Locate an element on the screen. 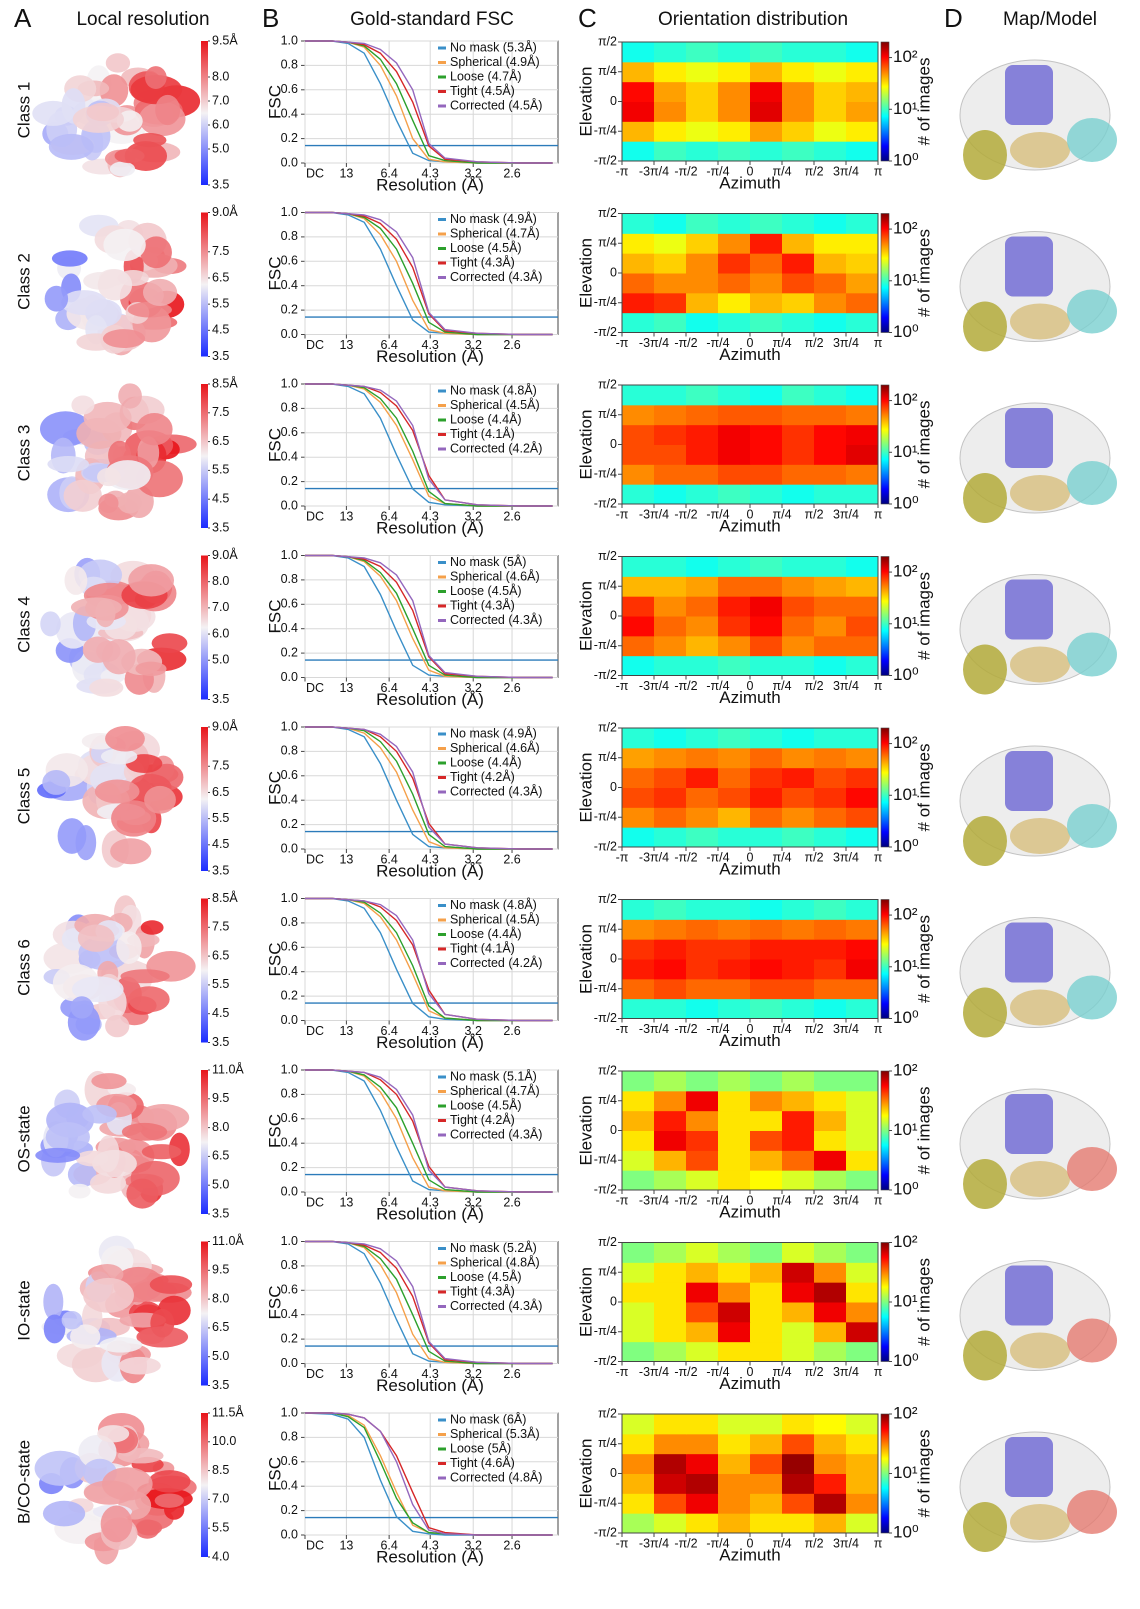 The width and height of the screenshot is (1140, 1609). legend-label: Spherical (4.5Å) is located at coordinates (495, 918).